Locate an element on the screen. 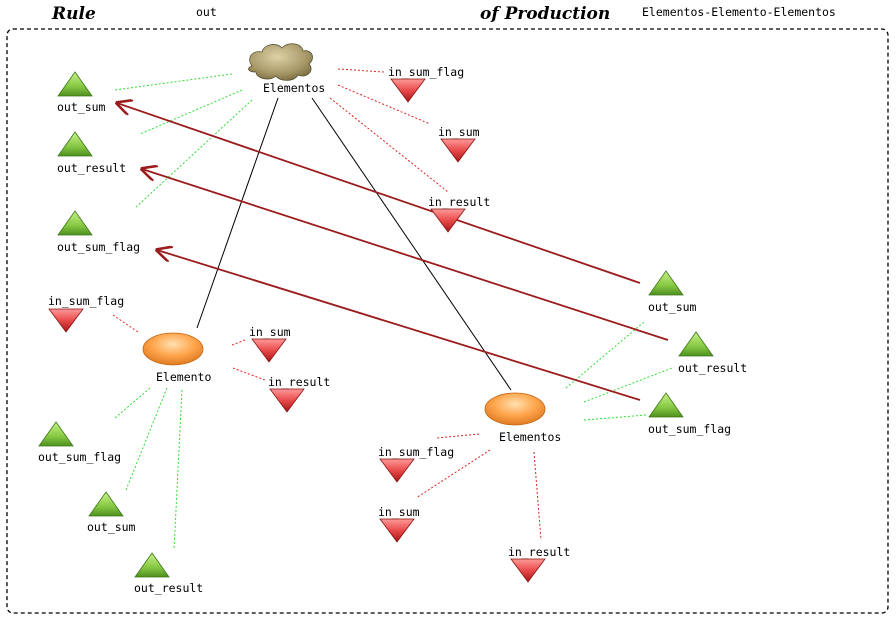 The width and height of the screenshot is (896, 619). link-cloud-out-sum-flag is located at coordinates (193, 154).